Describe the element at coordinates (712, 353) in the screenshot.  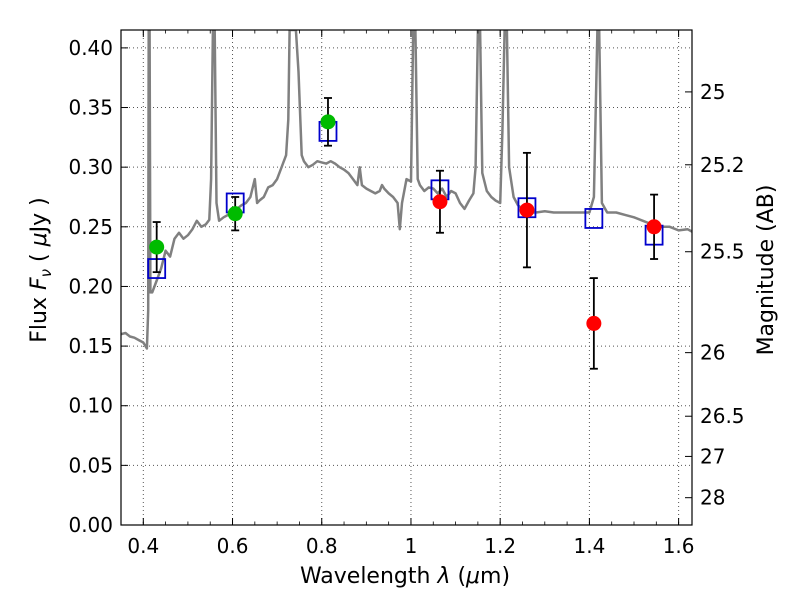
I see `y2-tick-label: 26` at that location.